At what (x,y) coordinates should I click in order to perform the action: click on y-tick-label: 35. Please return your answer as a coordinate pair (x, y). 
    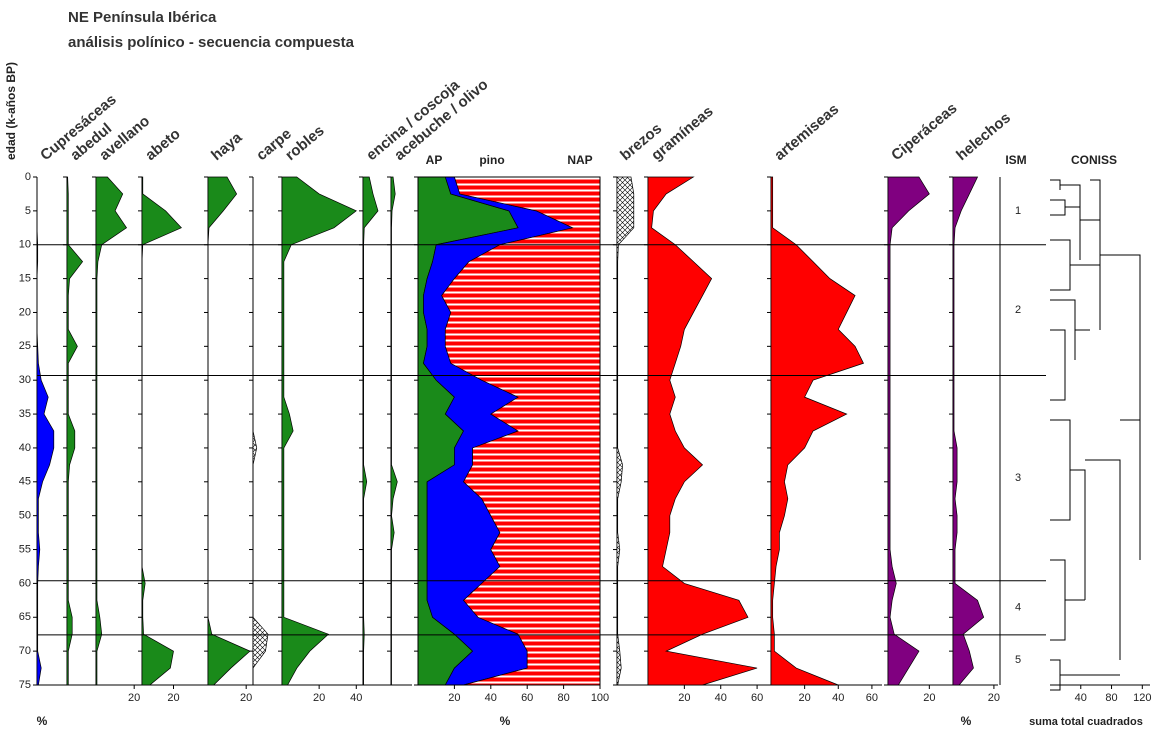
    Looking at the image, I should click on (25, 414).